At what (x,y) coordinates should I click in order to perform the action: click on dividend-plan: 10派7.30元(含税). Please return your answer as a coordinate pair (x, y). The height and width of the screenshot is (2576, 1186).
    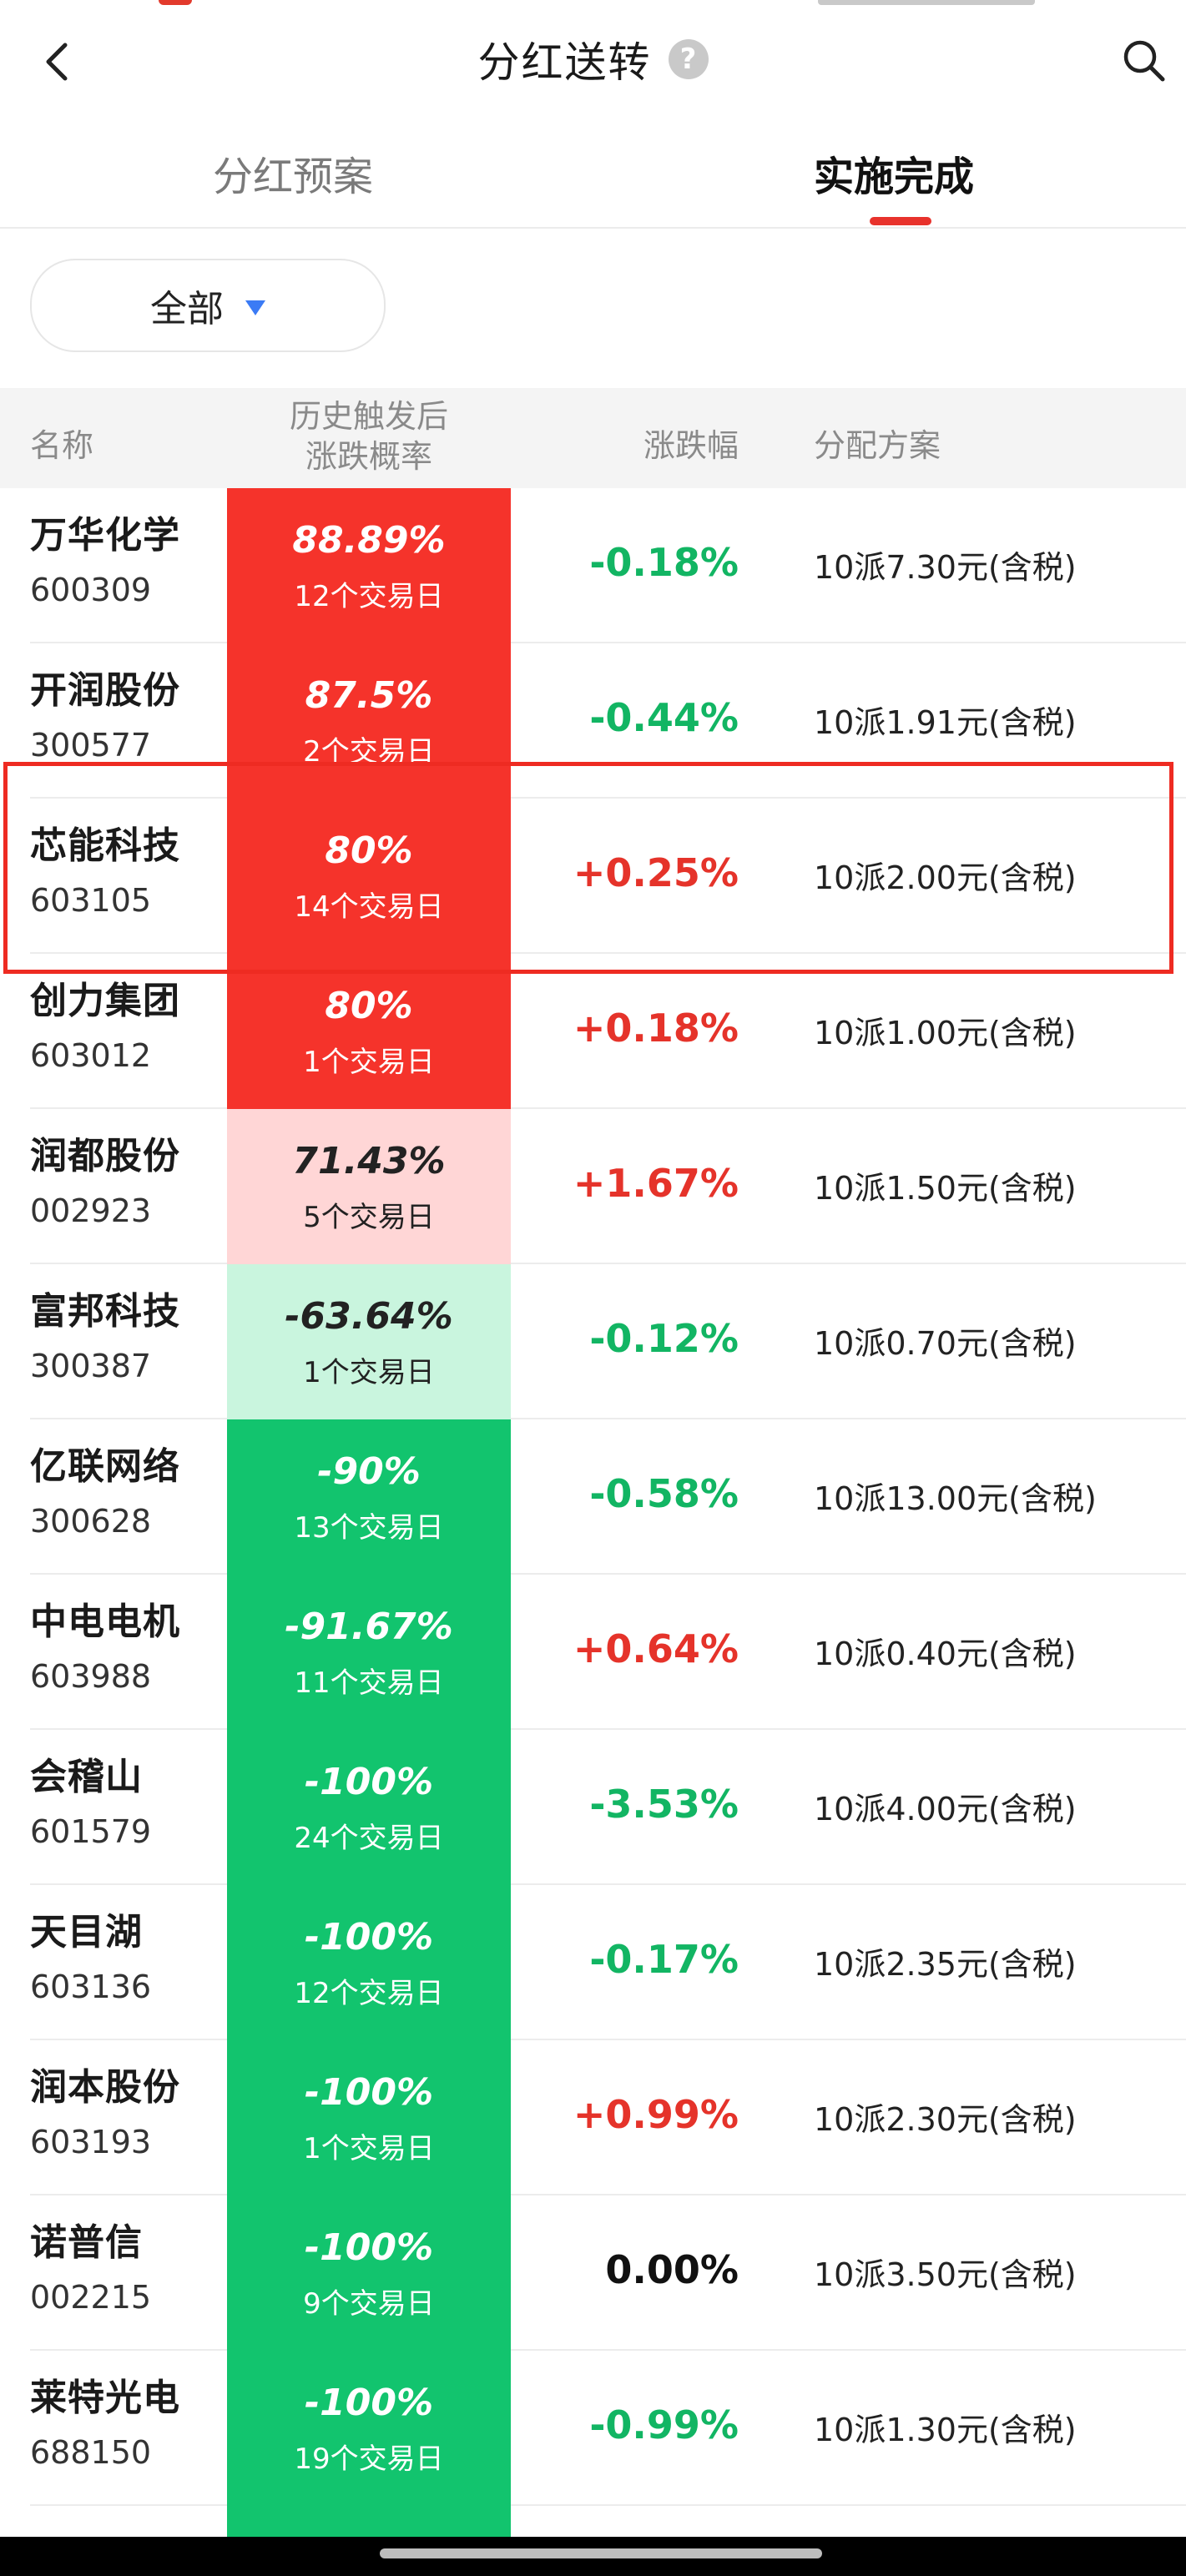
    Looking at the image, I should click on (945, 567).